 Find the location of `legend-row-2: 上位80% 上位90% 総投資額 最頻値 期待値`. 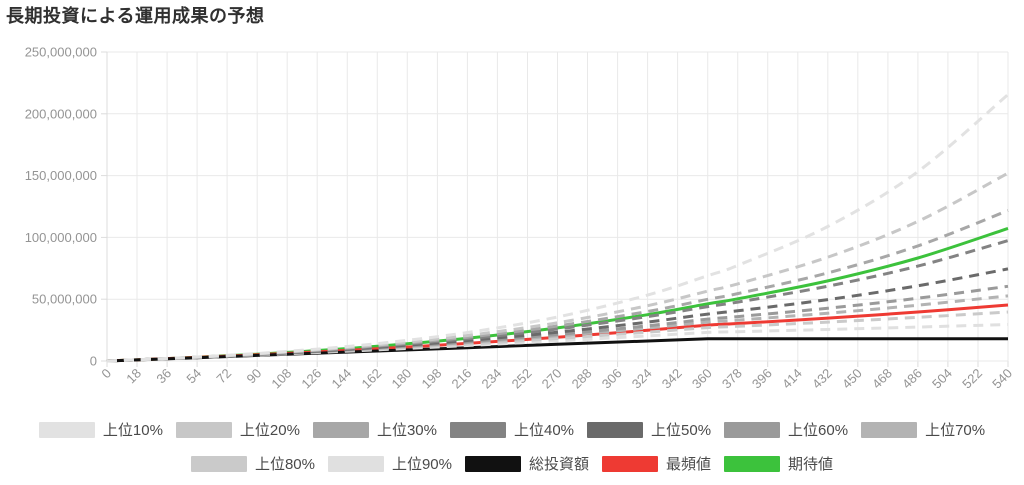

legend-row-2: 上位80% 上位90% 総投資額 最頻値 期待値 is located at coordinates (511, 463).